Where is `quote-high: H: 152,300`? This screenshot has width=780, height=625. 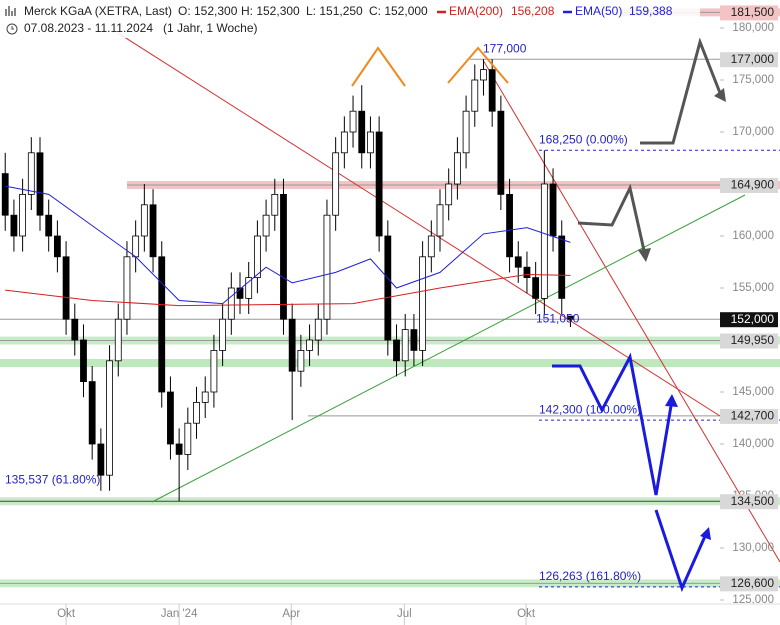
quote-high: H: 152,300 is located at coordinates (270, 11).